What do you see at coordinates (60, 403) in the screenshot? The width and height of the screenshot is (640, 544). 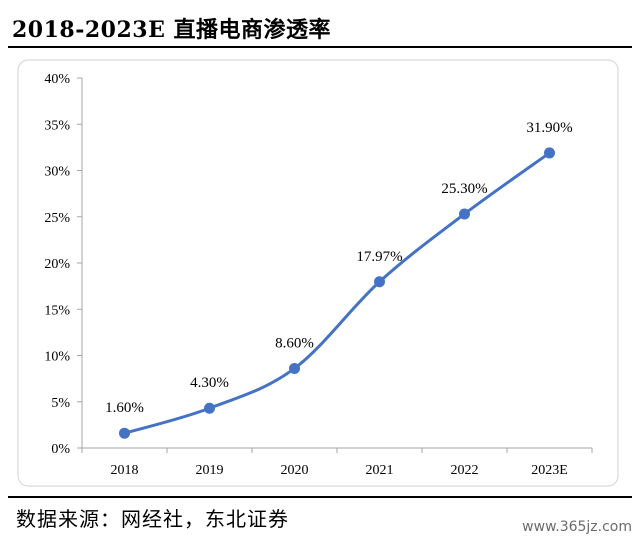 I see `y-tick-label: 5%` at bounding box center [60, 403].